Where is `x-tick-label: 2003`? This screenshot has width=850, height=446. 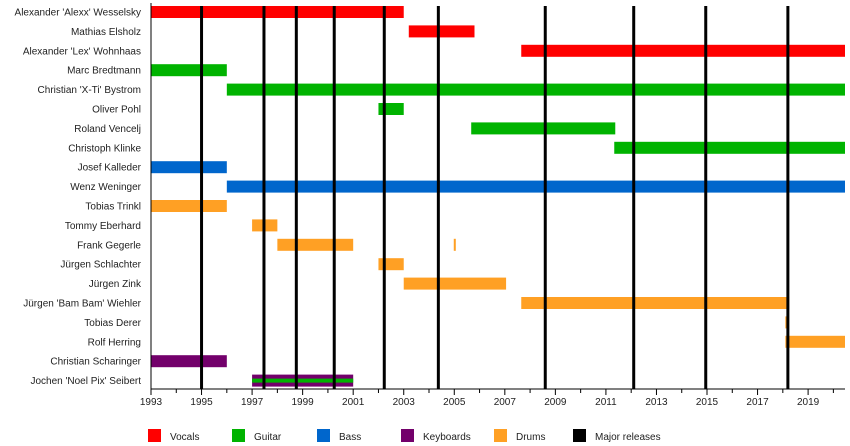 x-tick-label: 2003 is located at coordinates (404, 402).